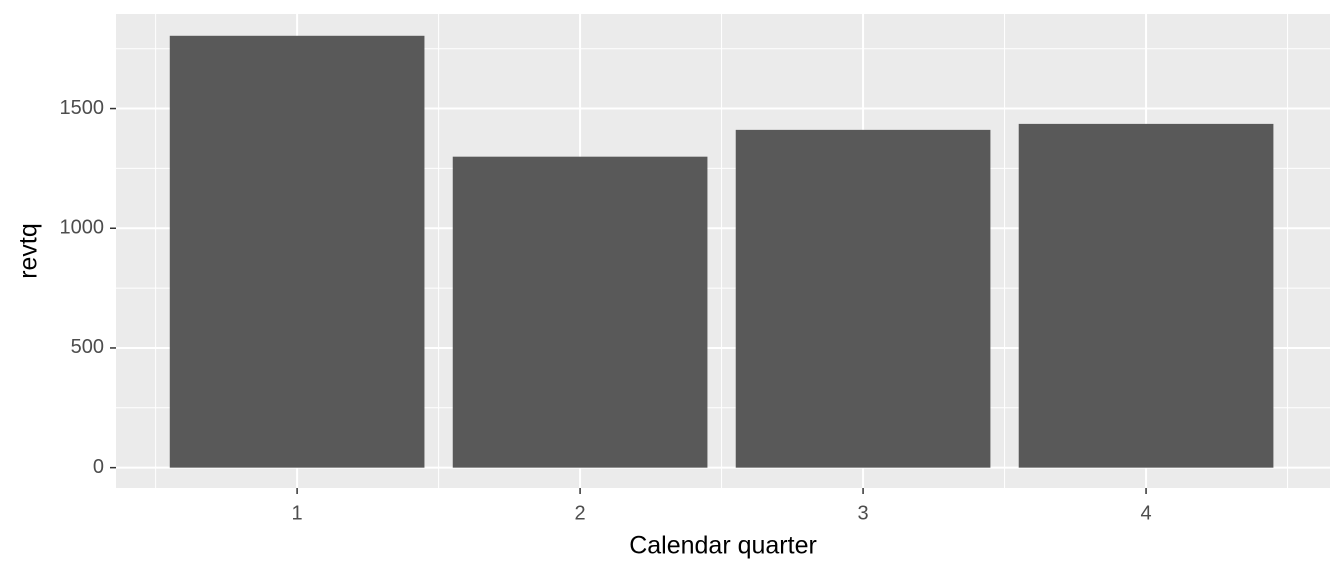 The width and height of the screenshot is (1344, 576). What do you see at coordinates (82, 108) in the screenshot?
I see `y-tick-label: 1500` at bounding box center [82, 108].